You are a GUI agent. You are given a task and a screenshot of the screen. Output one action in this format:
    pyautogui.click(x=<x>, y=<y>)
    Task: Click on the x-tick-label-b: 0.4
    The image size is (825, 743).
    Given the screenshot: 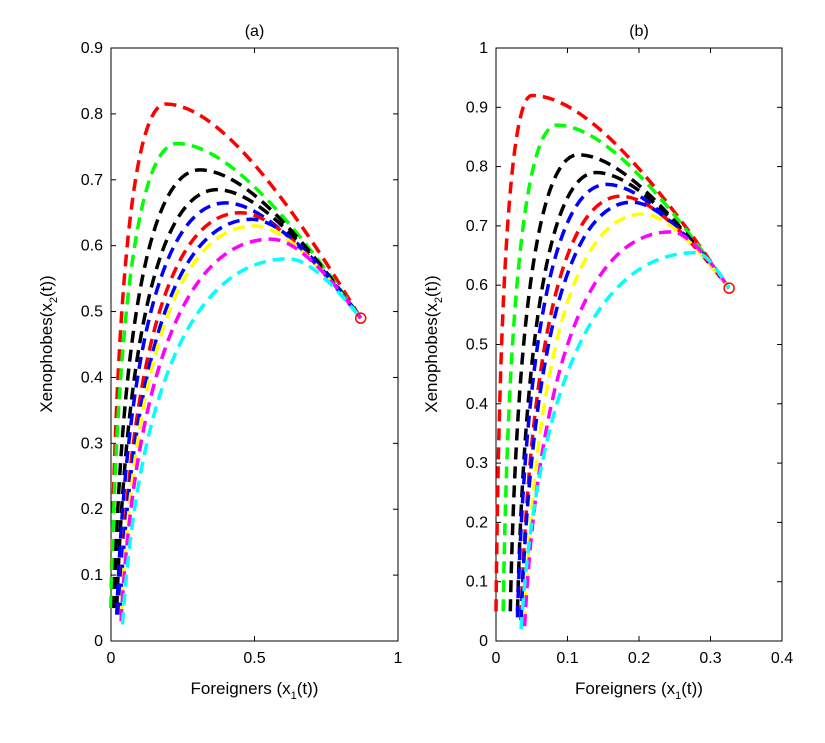 What is the action you would take?
    pyautogui.click(x=782, y=658)
    